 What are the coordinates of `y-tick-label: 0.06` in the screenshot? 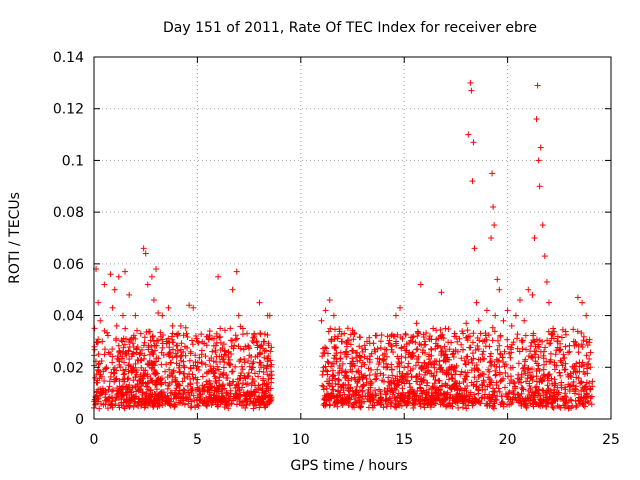 It's located at (68, 265).